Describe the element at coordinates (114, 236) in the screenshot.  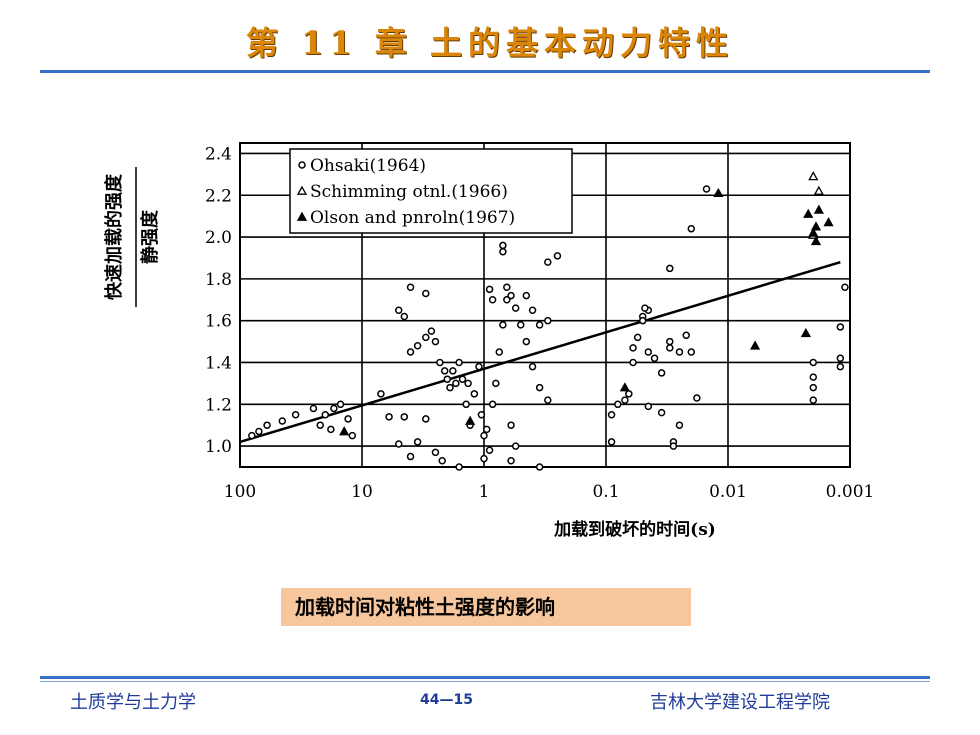
I see `y-axis-label-numerator: 快速加载的强度` at that location.